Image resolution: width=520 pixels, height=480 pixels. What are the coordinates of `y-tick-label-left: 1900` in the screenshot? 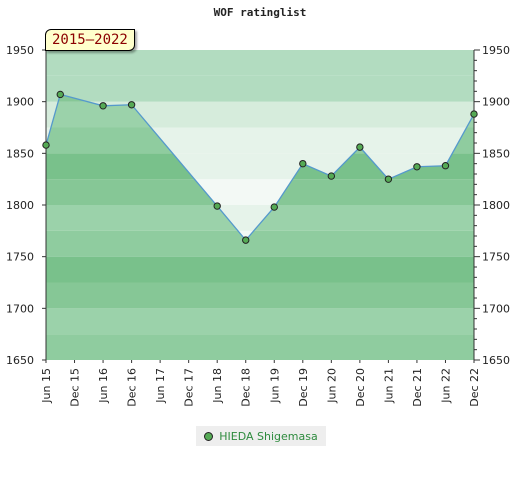 It's located at (20, 102).